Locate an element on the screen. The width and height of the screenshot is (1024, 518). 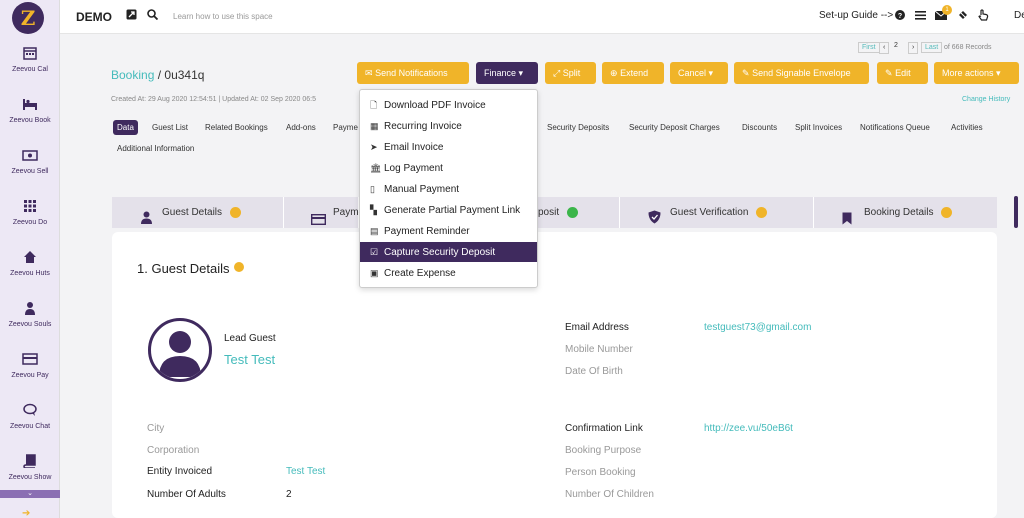
edit-button: ✎ Edit is located at coordinates (902, 73).